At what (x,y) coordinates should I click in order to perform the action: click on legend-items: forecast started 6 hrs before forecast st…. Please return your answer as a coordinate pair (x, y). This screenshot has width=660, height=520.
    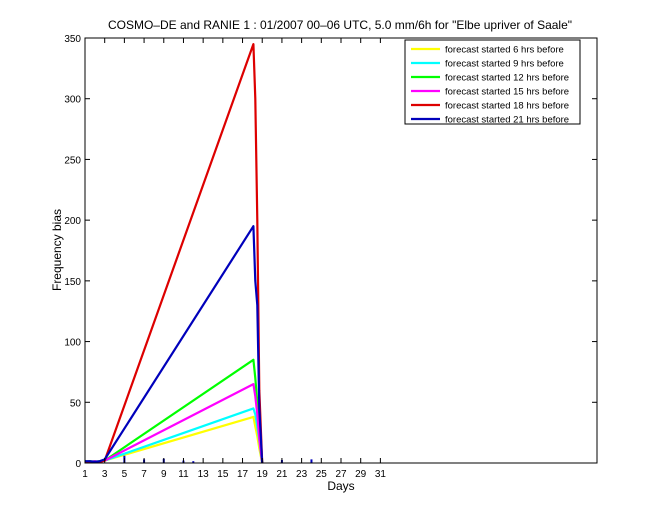
    Looking at the image, I should click on (490, 85).